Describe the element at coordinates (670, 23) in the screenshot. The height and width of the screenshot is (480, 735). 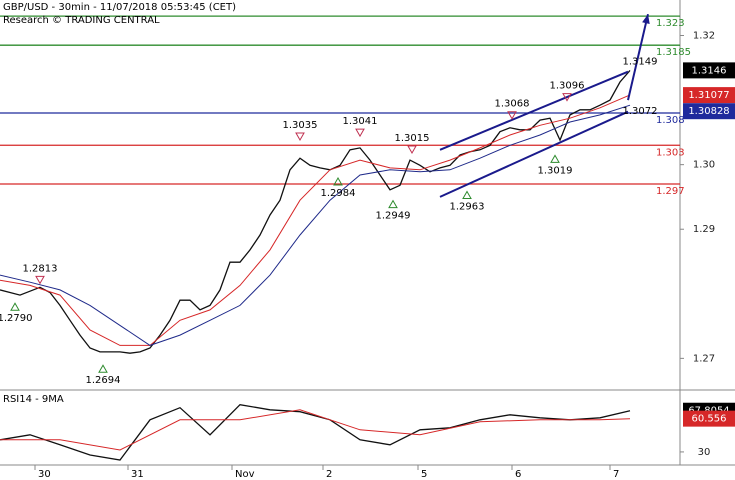
I see `level-label: 1.323` at that location.